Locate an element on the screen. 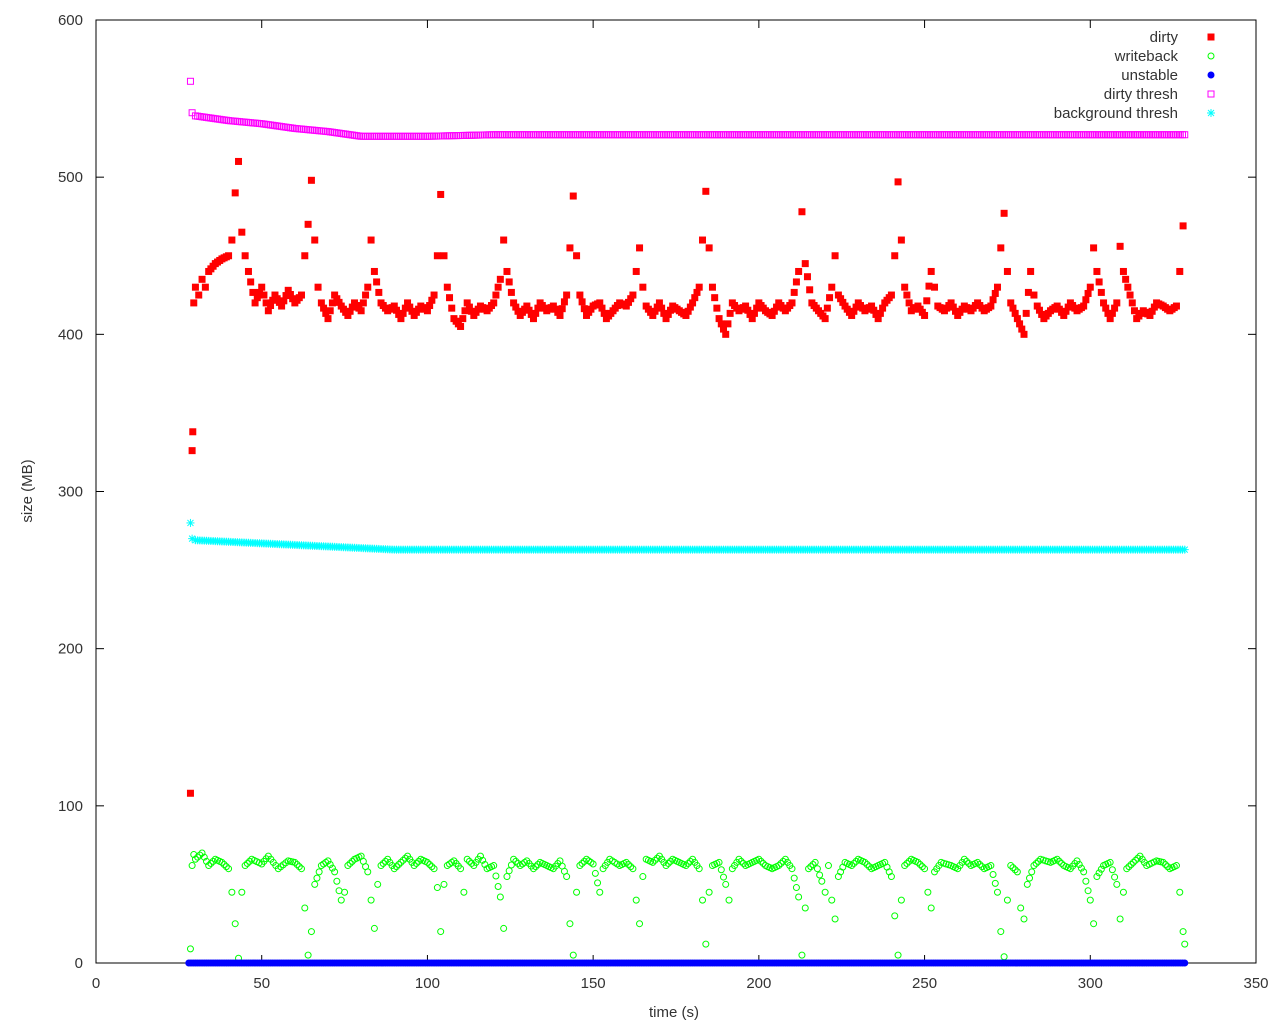 The height and width of the screenshot is (1024, 1280). x-tick-label: 0 is located at coordinates (96, 983).